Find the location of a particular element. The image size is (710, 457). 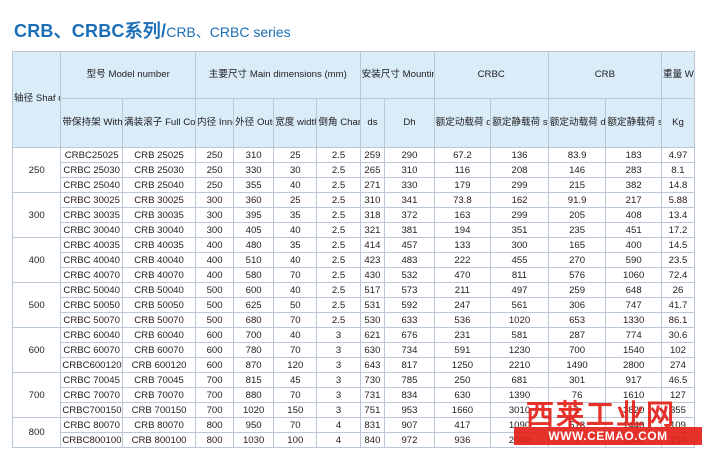

cell-inner-d: 500 is located at coordinates (215, 305).